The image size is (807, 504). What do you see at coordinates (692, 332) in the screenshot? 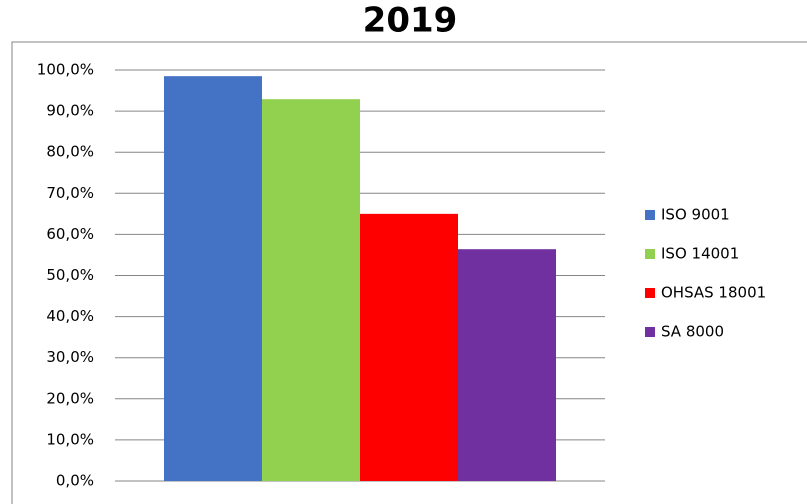
I see `legend-label: SA 8000` at bounding box center [692, 332].